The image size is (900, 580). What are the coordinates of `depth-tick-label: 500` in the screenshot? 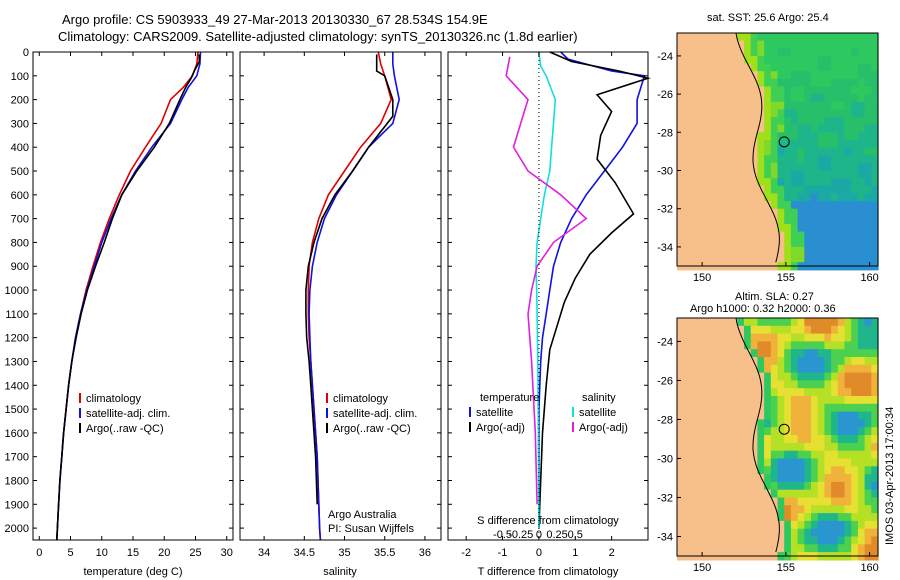 It's located at (20, 172).